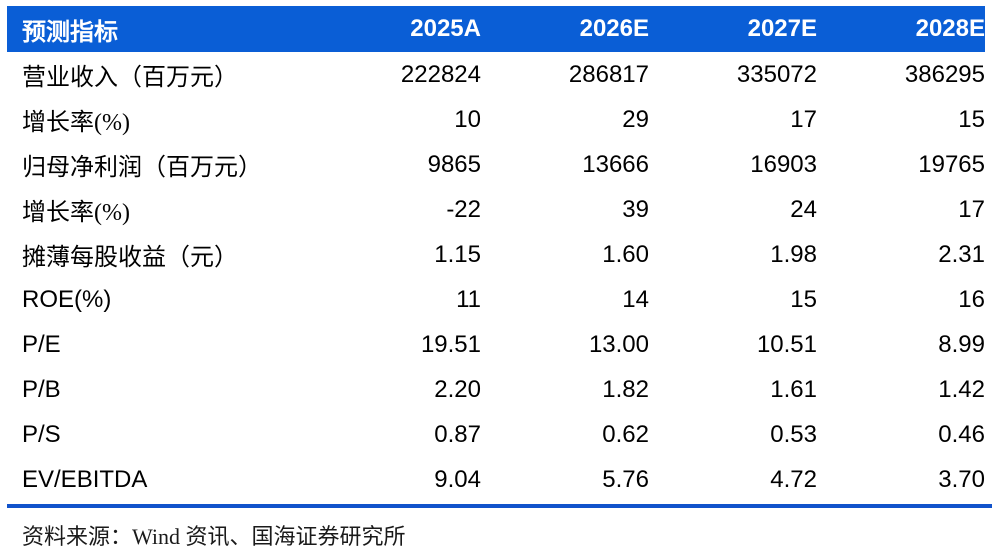 The image size is (999, 555). Describe the element at coordinates (951, 164) in the screenshot. I see `cell-value-2028e: 19765` at that location.